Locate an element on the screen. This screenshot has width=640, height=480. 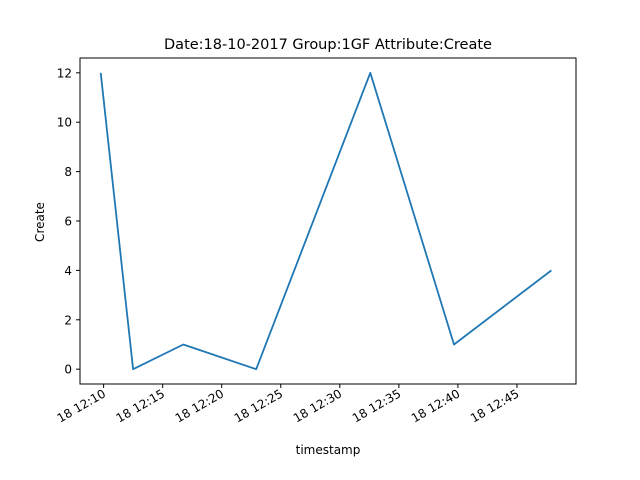
y-axis-label: Create is located at coordinates (40, 222).